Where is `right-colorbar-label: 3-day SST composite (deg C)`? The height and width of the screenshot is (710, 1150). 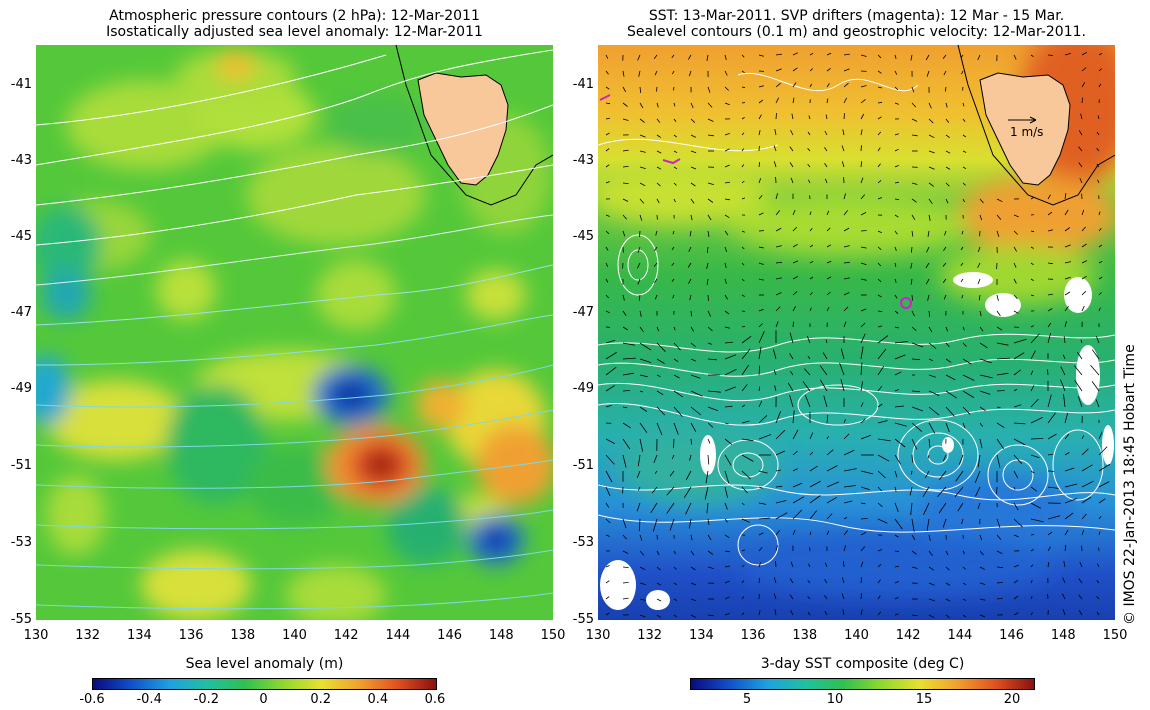
right-colorbar-label: 3-day SST composite (deg C) is located at coordinates (862, 664).